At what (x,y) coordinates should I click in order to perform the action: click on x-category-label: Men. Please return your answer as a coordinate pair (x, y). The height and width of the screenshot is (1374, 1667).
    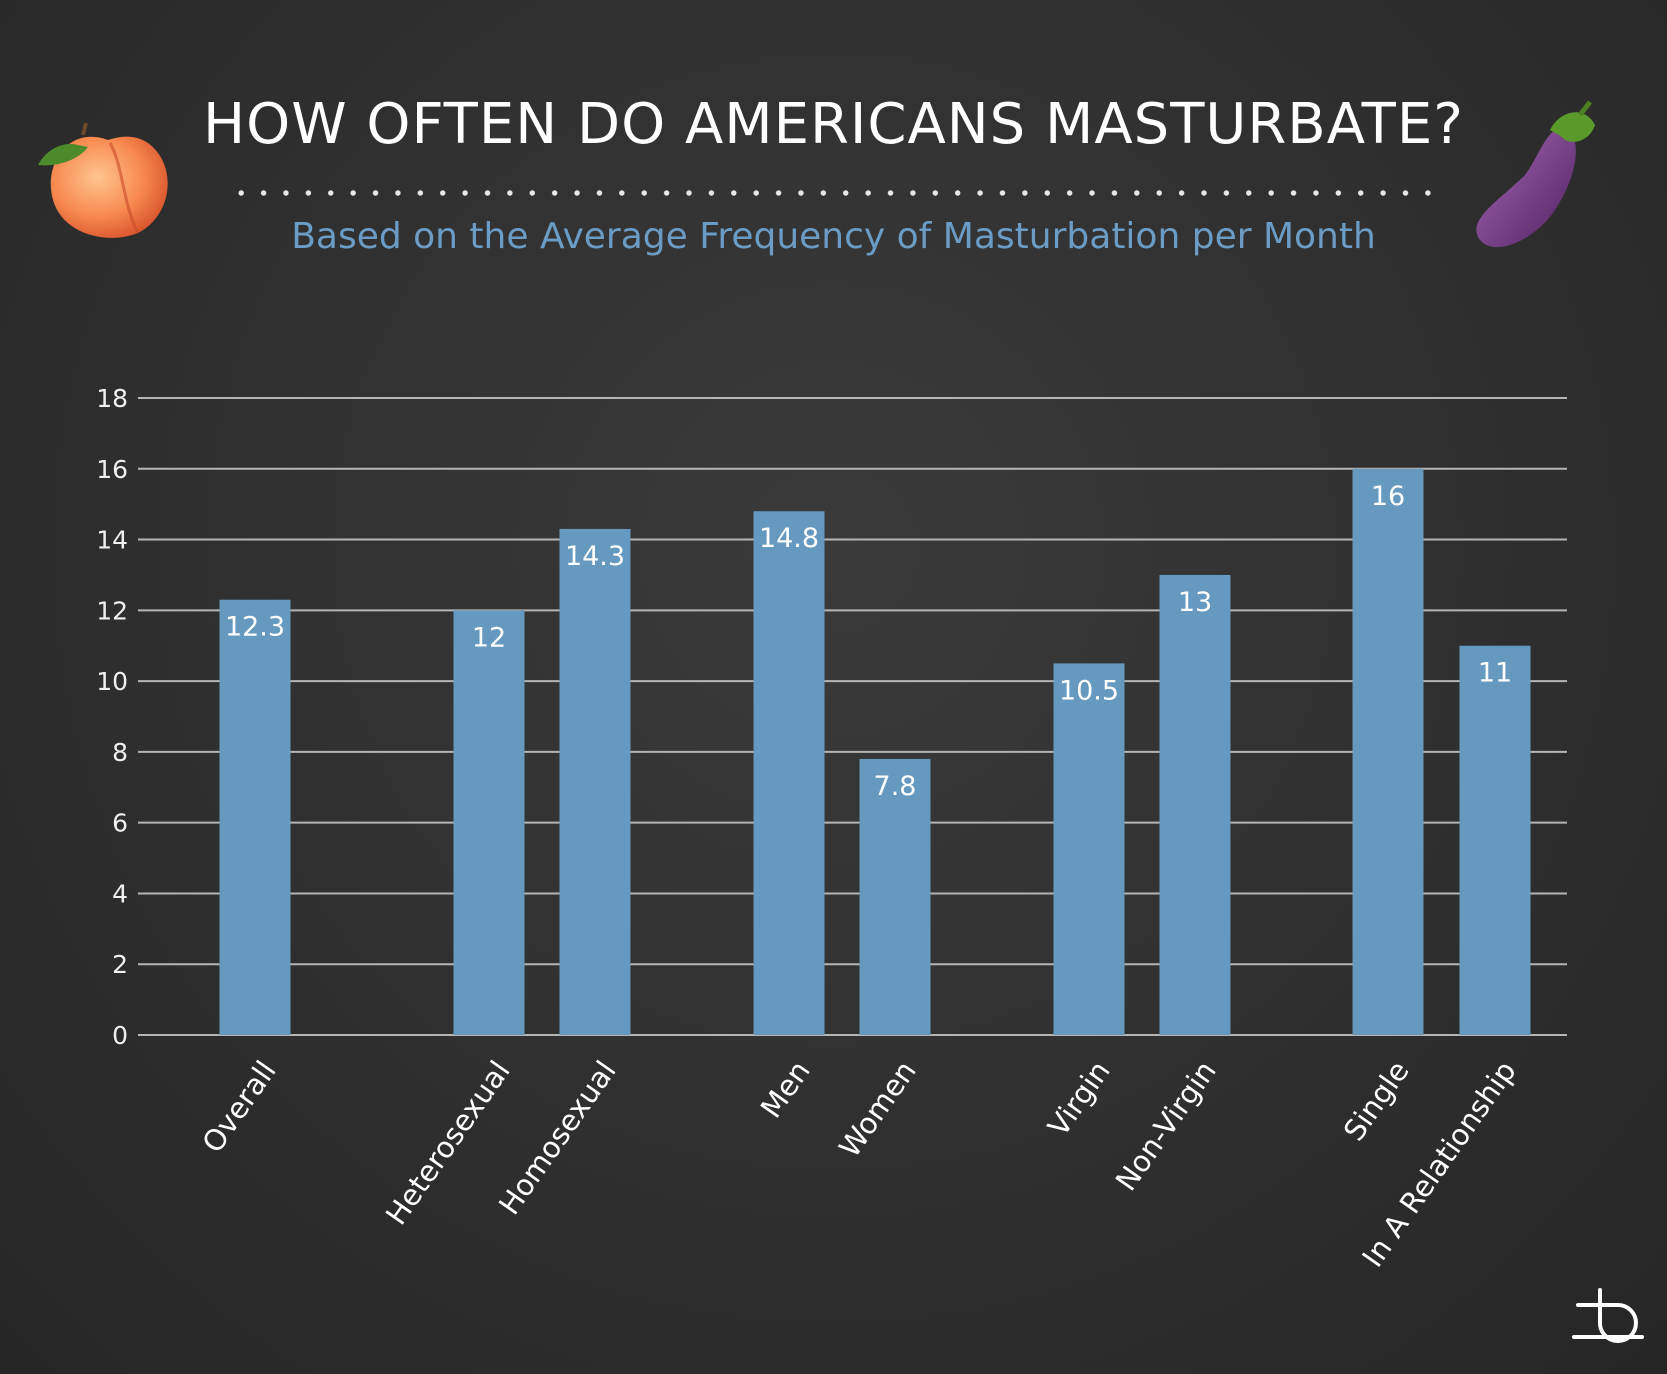
    Looking at the image, I should click on (785, 1090).